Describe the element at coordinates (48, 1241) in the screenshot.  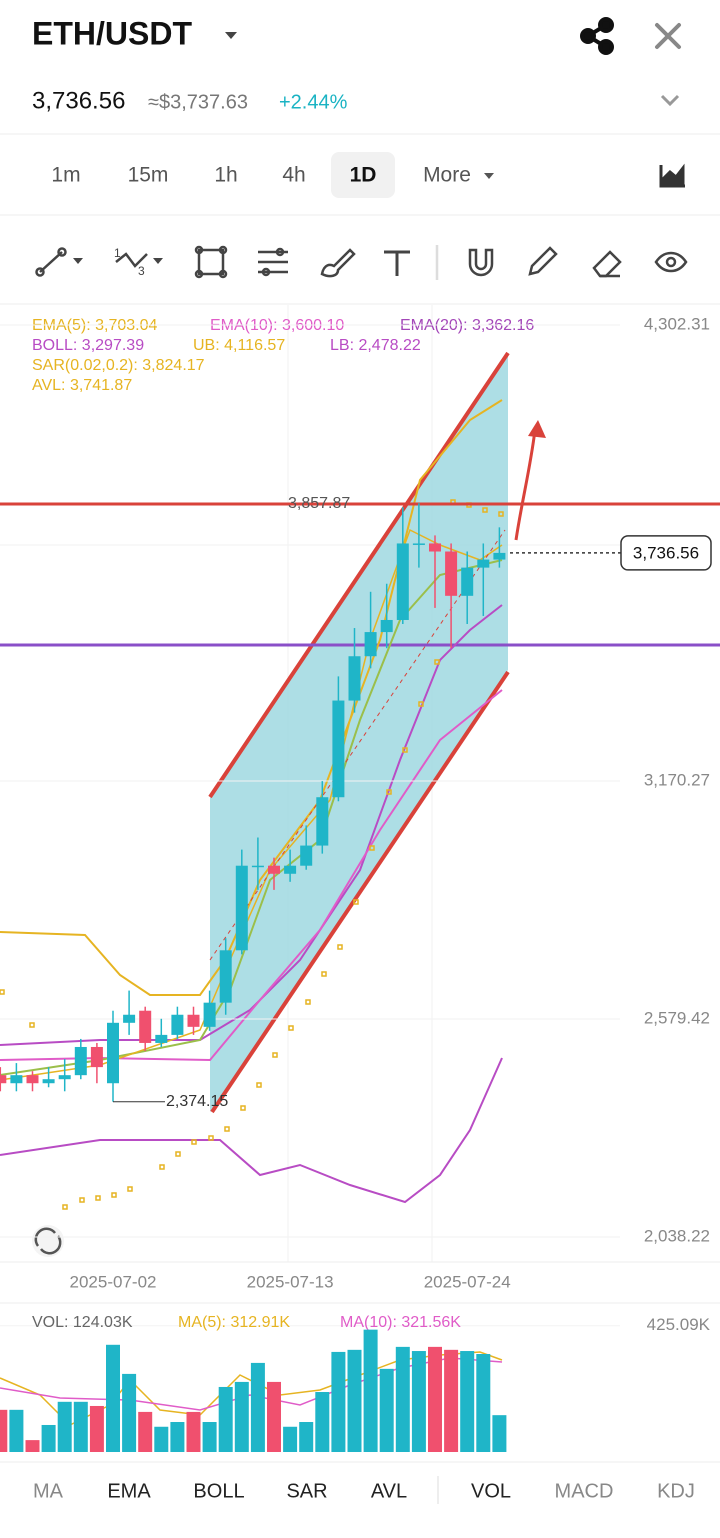
I see `reset-icon` at that location.